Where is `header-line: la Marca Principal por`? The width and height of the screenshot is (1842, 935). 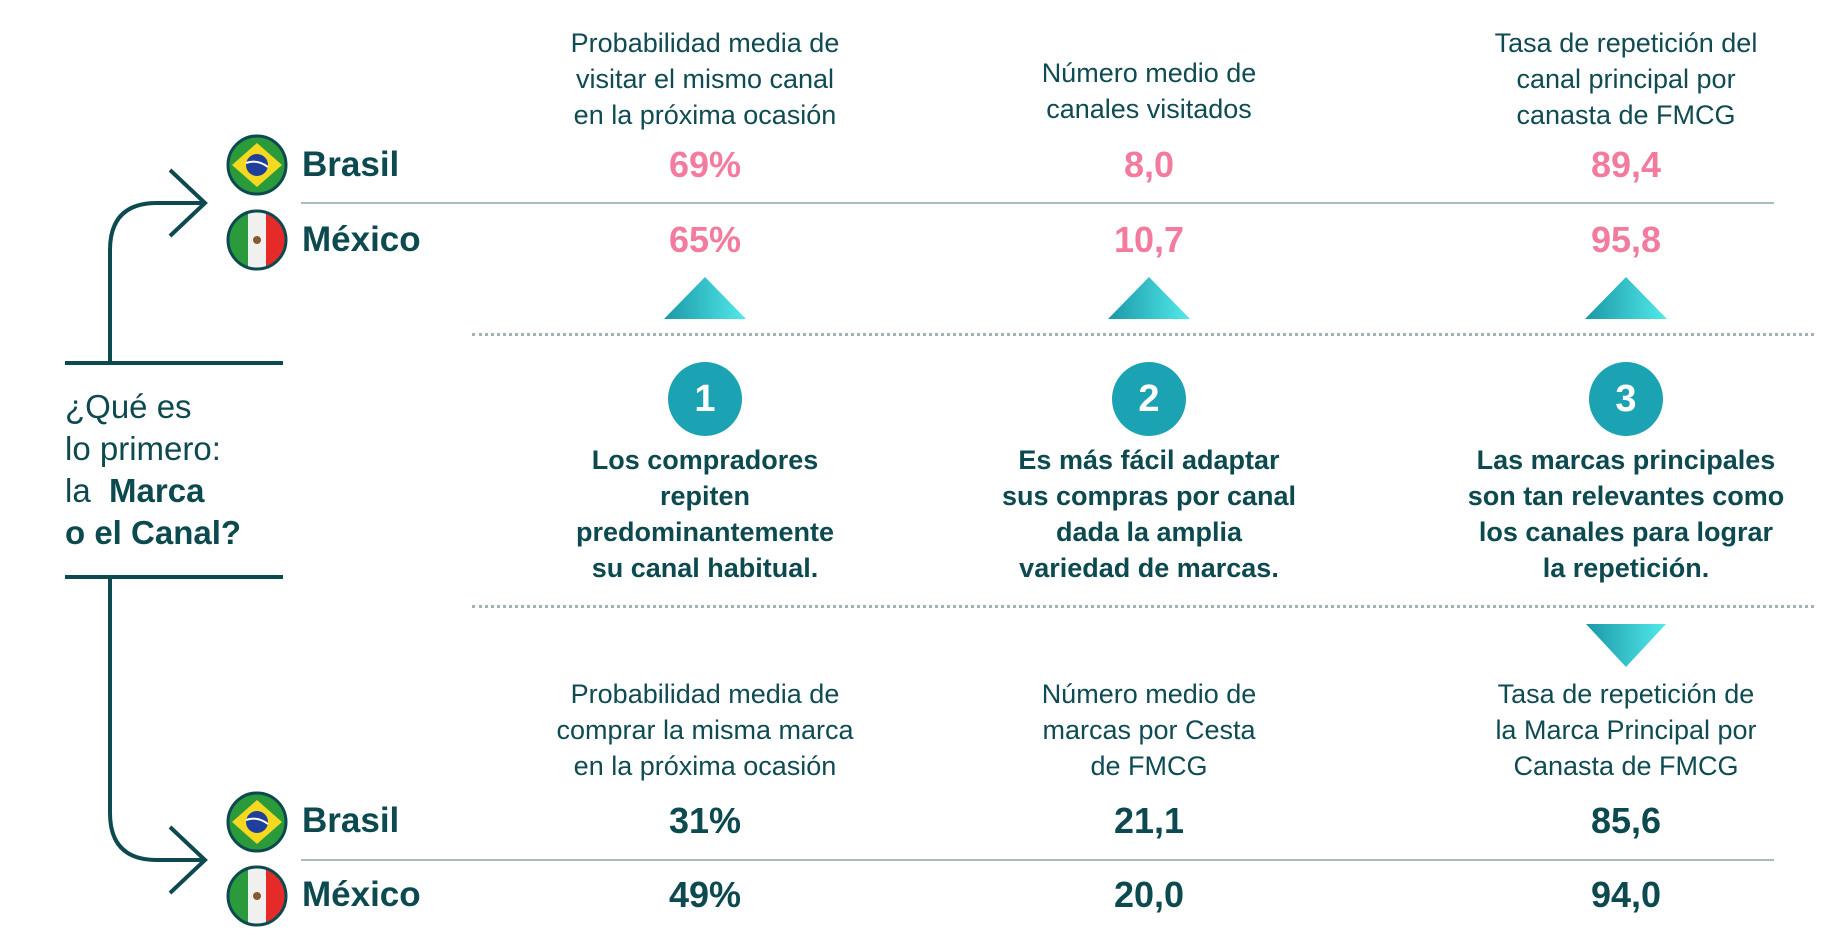 header-line: la Marca Principal por is located at coordinates (1626, 730).